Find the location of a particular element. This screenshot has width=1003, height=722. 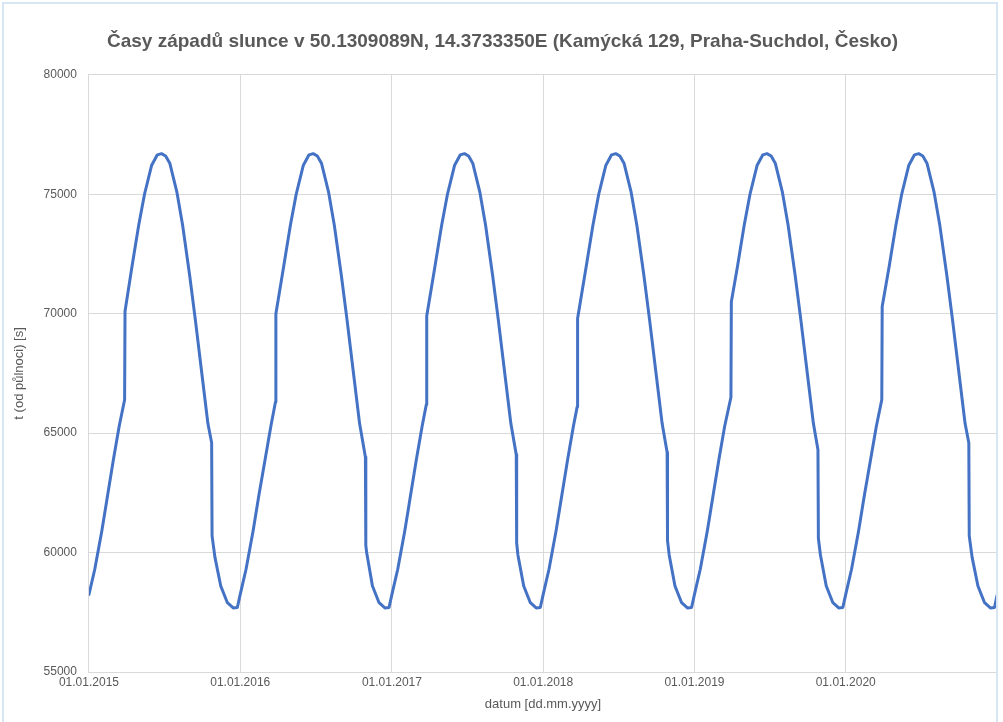

x-tick-label: 01.01.2016 is located at coordinates (240, 681).